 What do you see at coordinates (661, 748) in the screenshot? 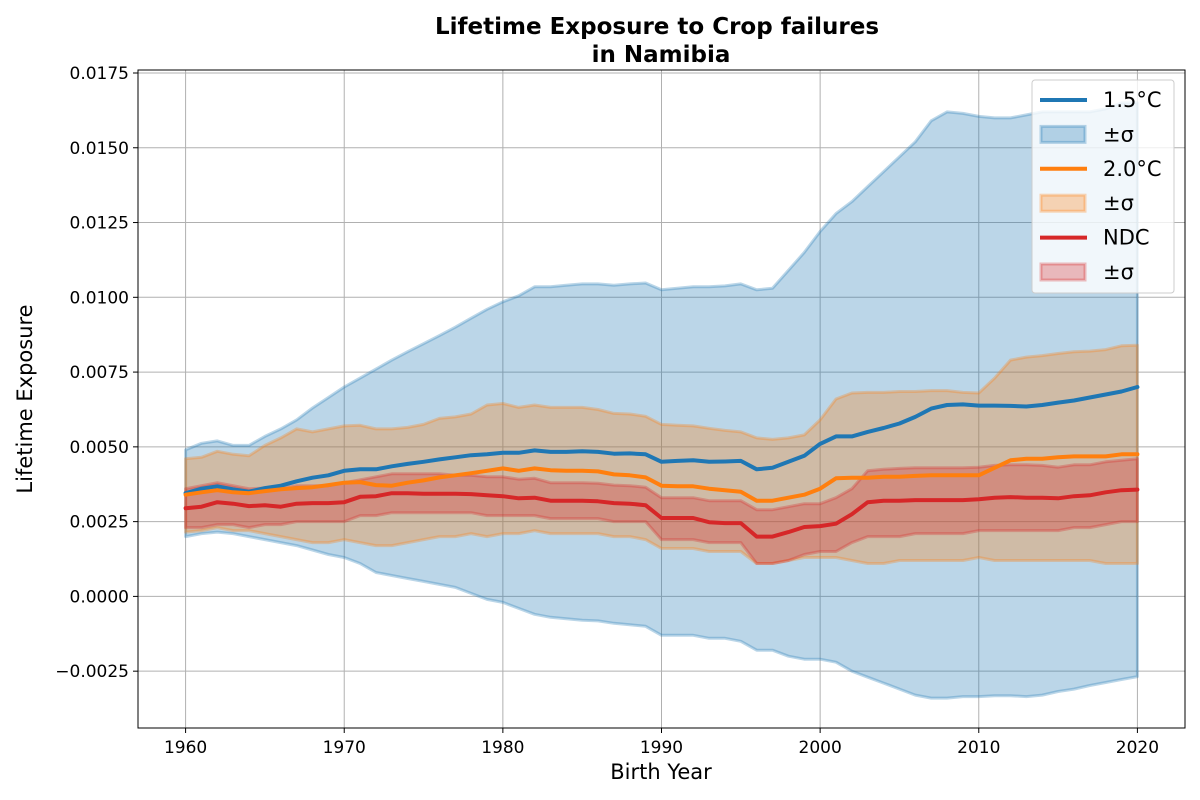
I see `x-tick-label: 1990` at bounding box center [661, 748].